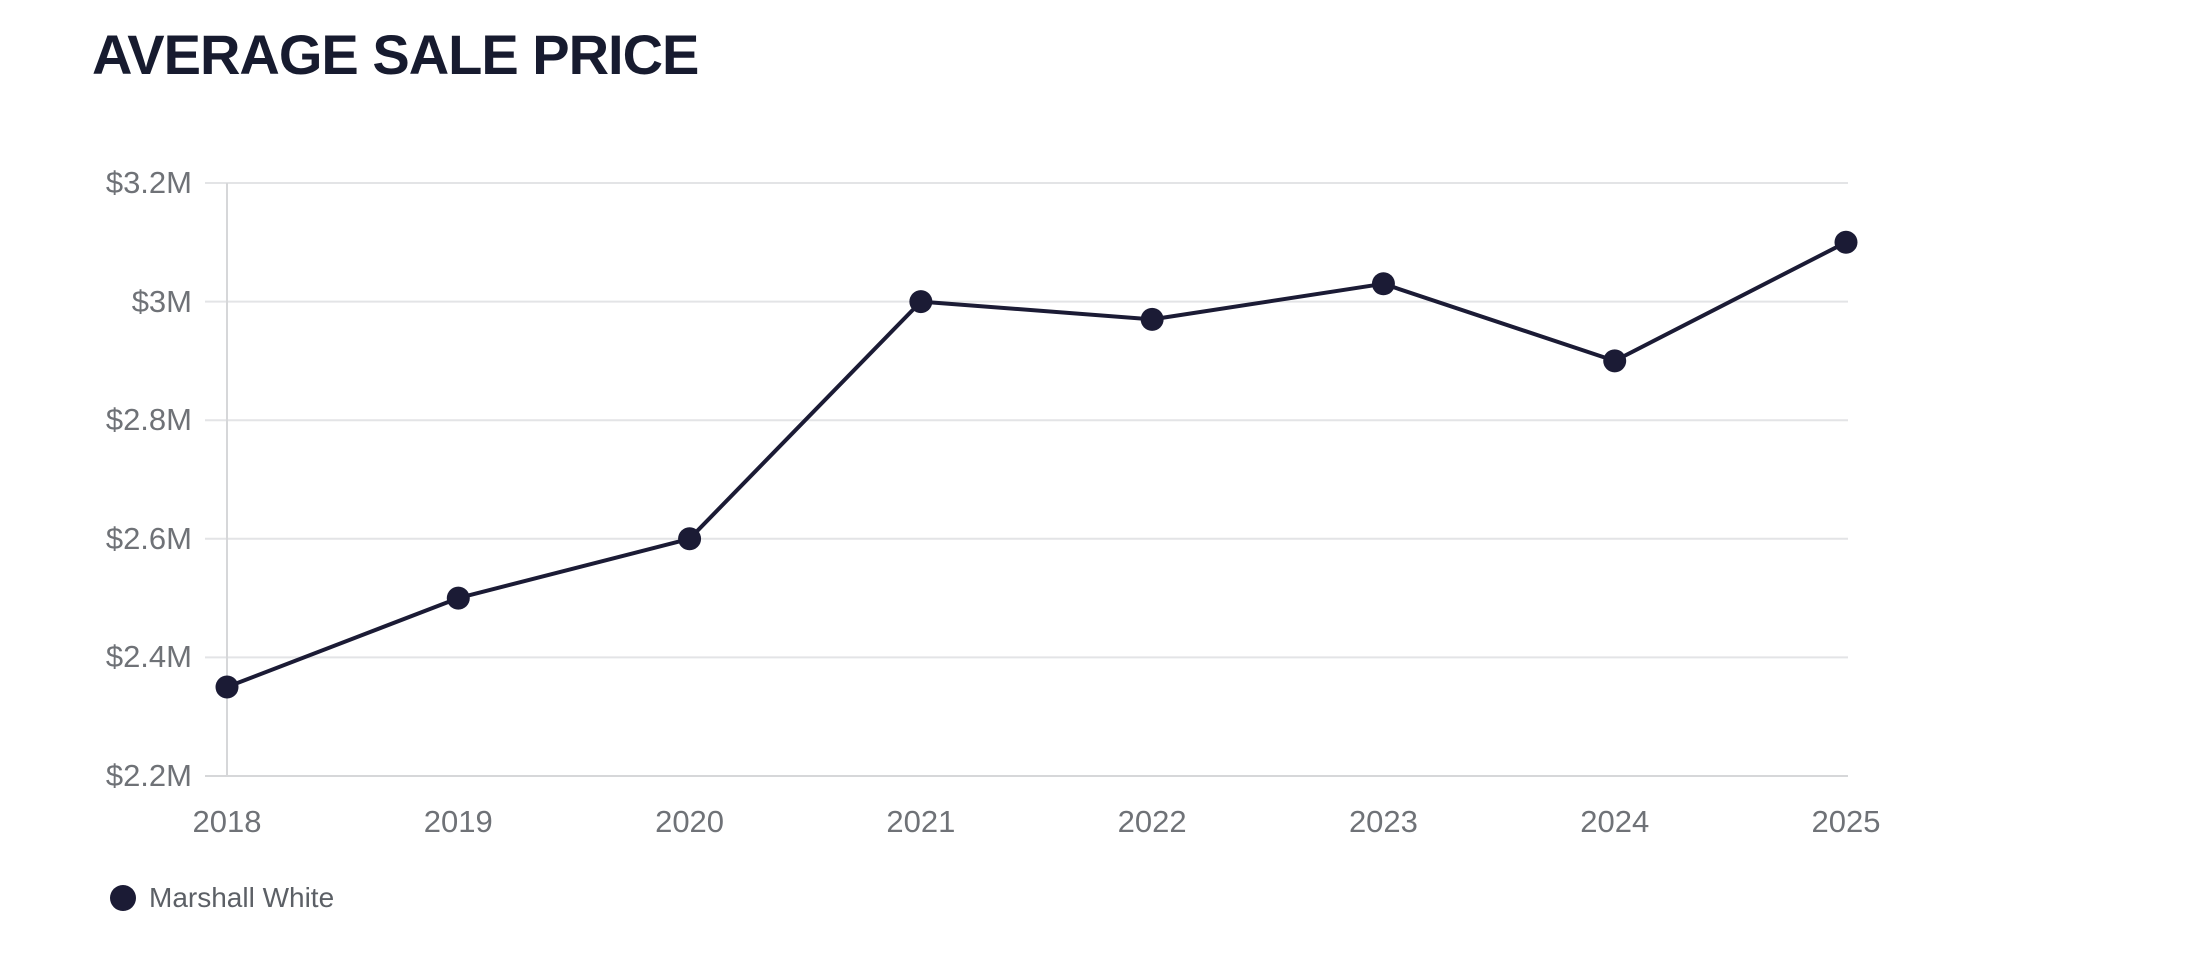 The width and height of the screenshot is (2212, 960). What do you see at coordinates (1615, 361) in the screenshot?
I see `data-point-2024` at bounding box center [1615, 361].